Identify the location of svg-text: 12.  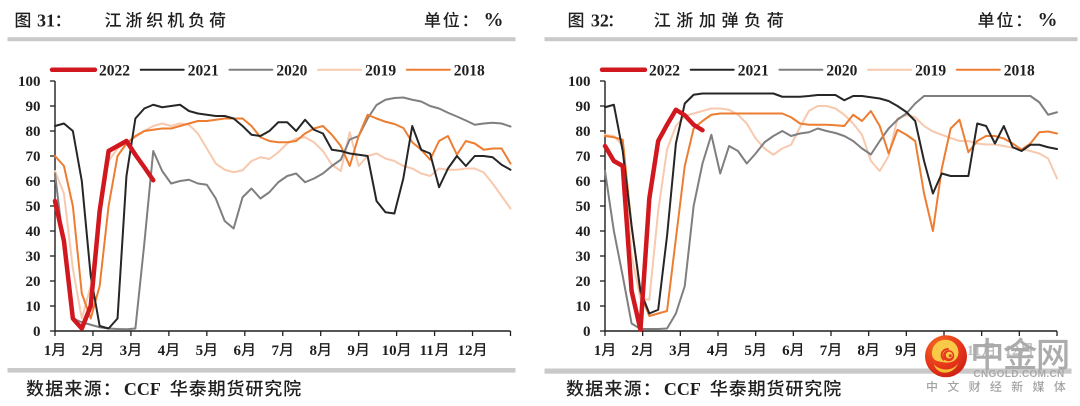
(465, 351).